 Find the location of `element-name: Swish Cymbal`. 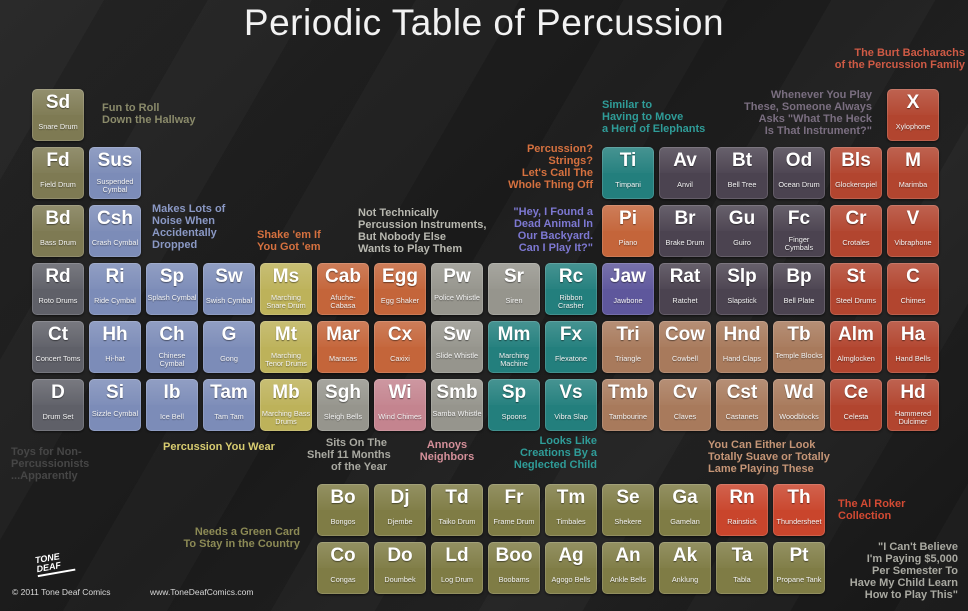

element-name: Swish Cymbal is located at coordinates (229, 300).